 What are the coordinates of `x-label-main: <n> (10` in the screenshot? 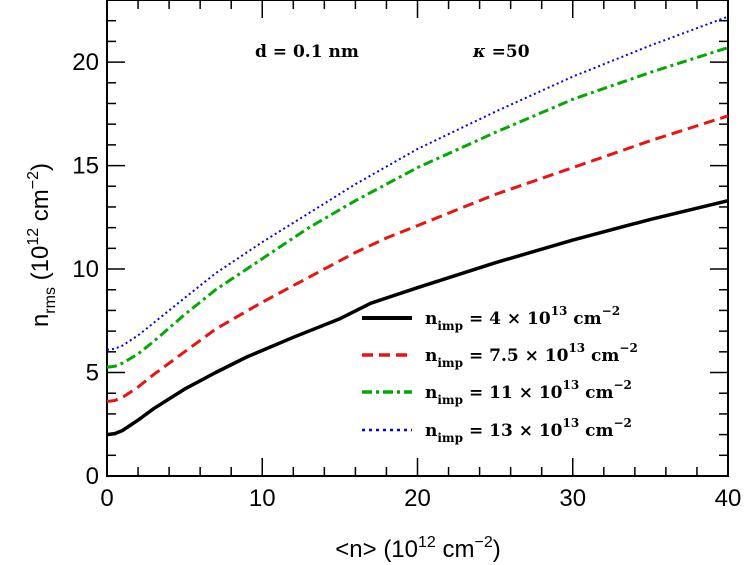 It's located at (376, 549).